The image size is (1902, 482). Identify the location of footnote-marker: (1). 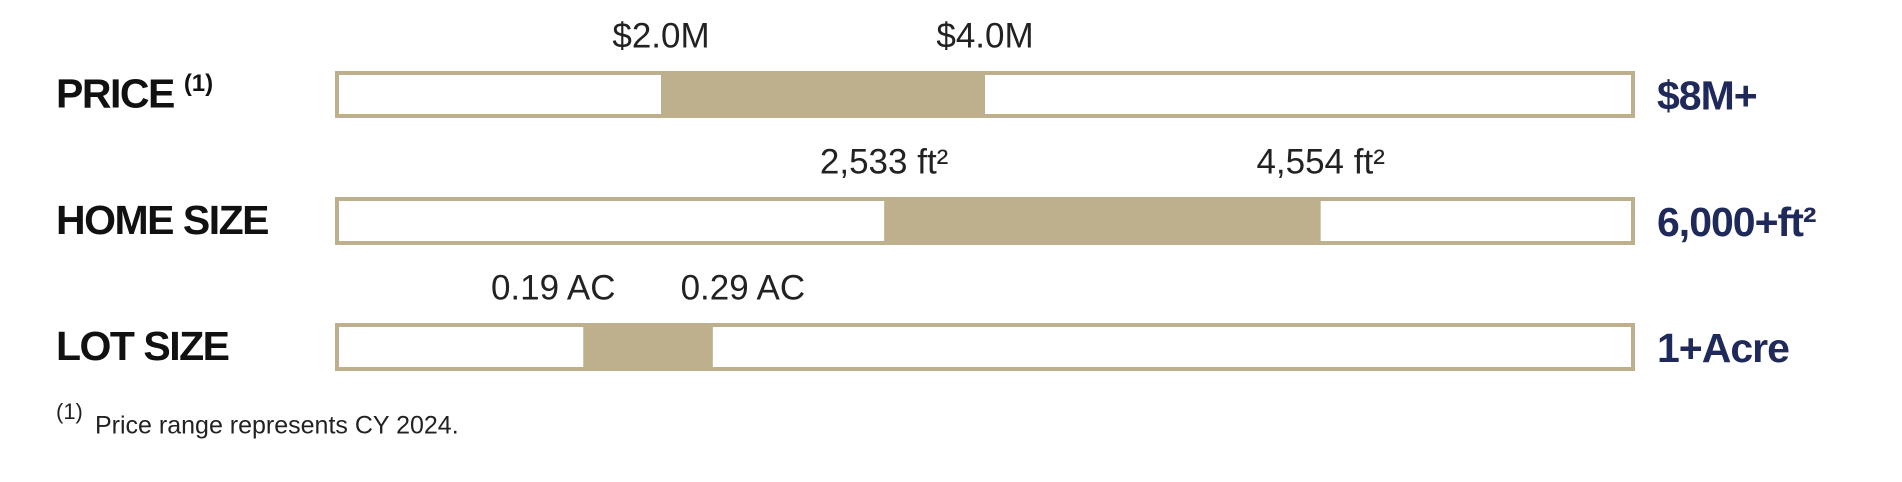
(69, 411).